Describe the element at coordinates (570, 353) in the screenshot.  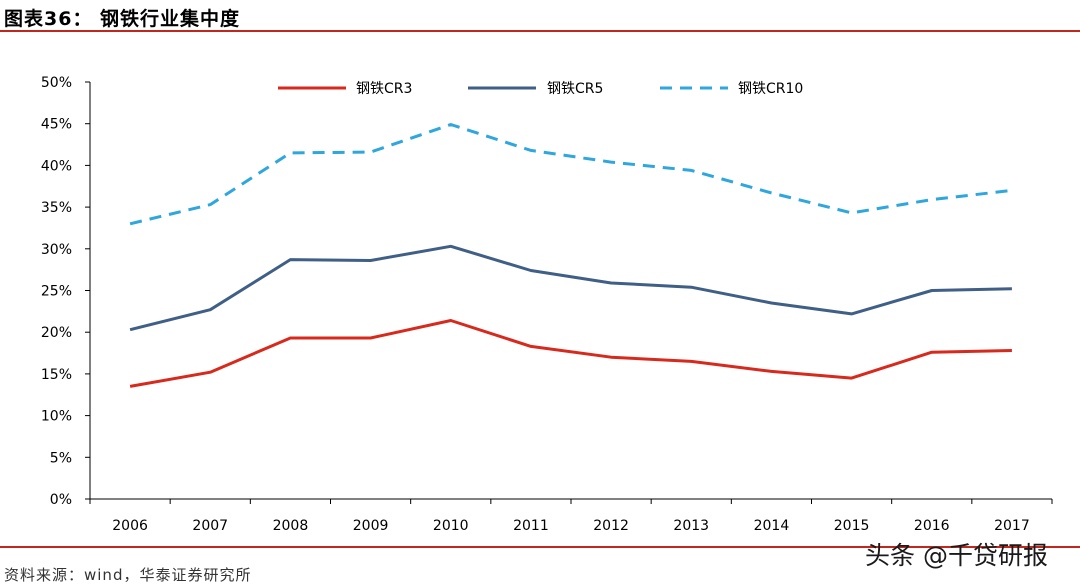
I see `series-line-钢铁CR3` at that location.